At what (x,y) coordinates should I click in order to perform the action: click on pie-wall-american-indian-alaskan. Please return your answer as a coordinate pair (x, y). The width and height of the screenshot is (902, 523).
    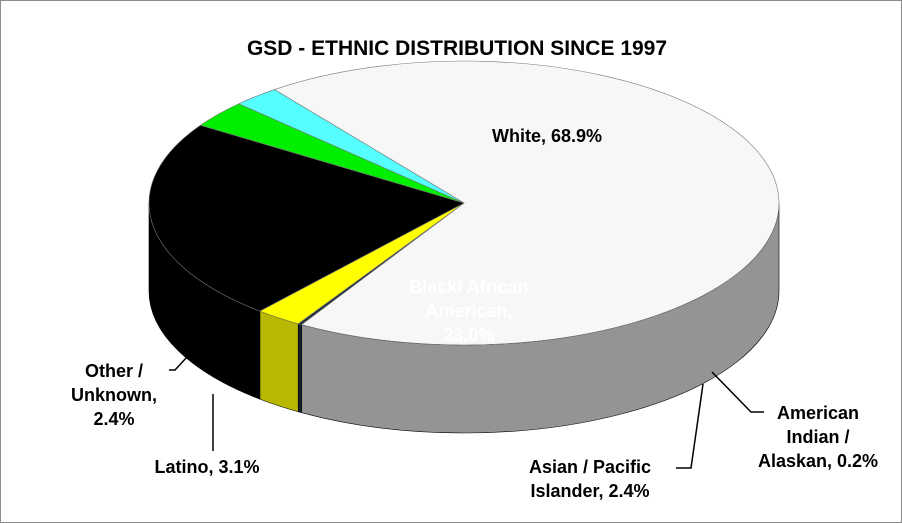
    Looking at the image, I should click on (299, 368).